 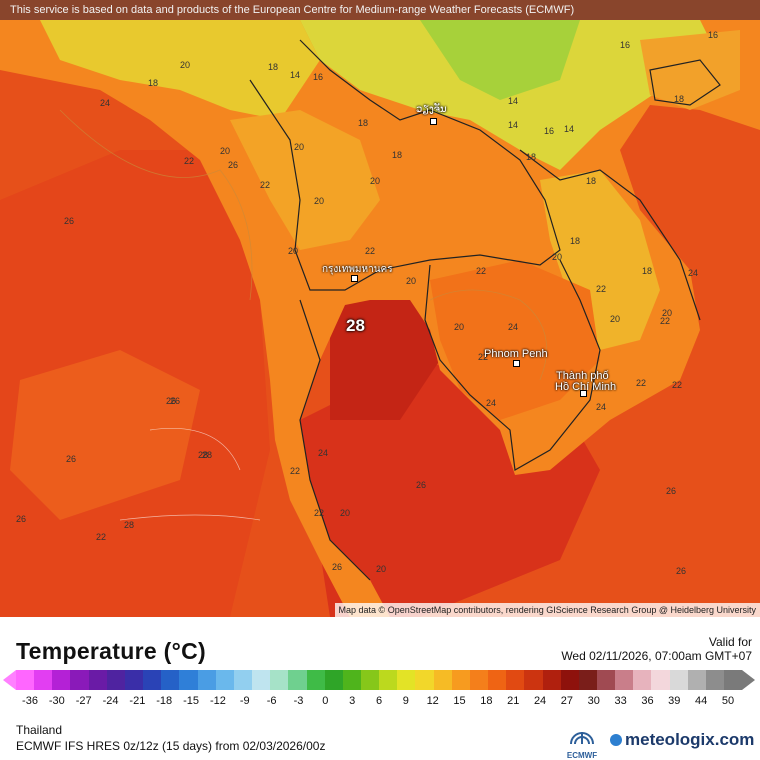 What do you see at coordinates (540, 701) in the screenshot?
I see `colorbar-tick-label: 24` at bounding box center [540, 701].